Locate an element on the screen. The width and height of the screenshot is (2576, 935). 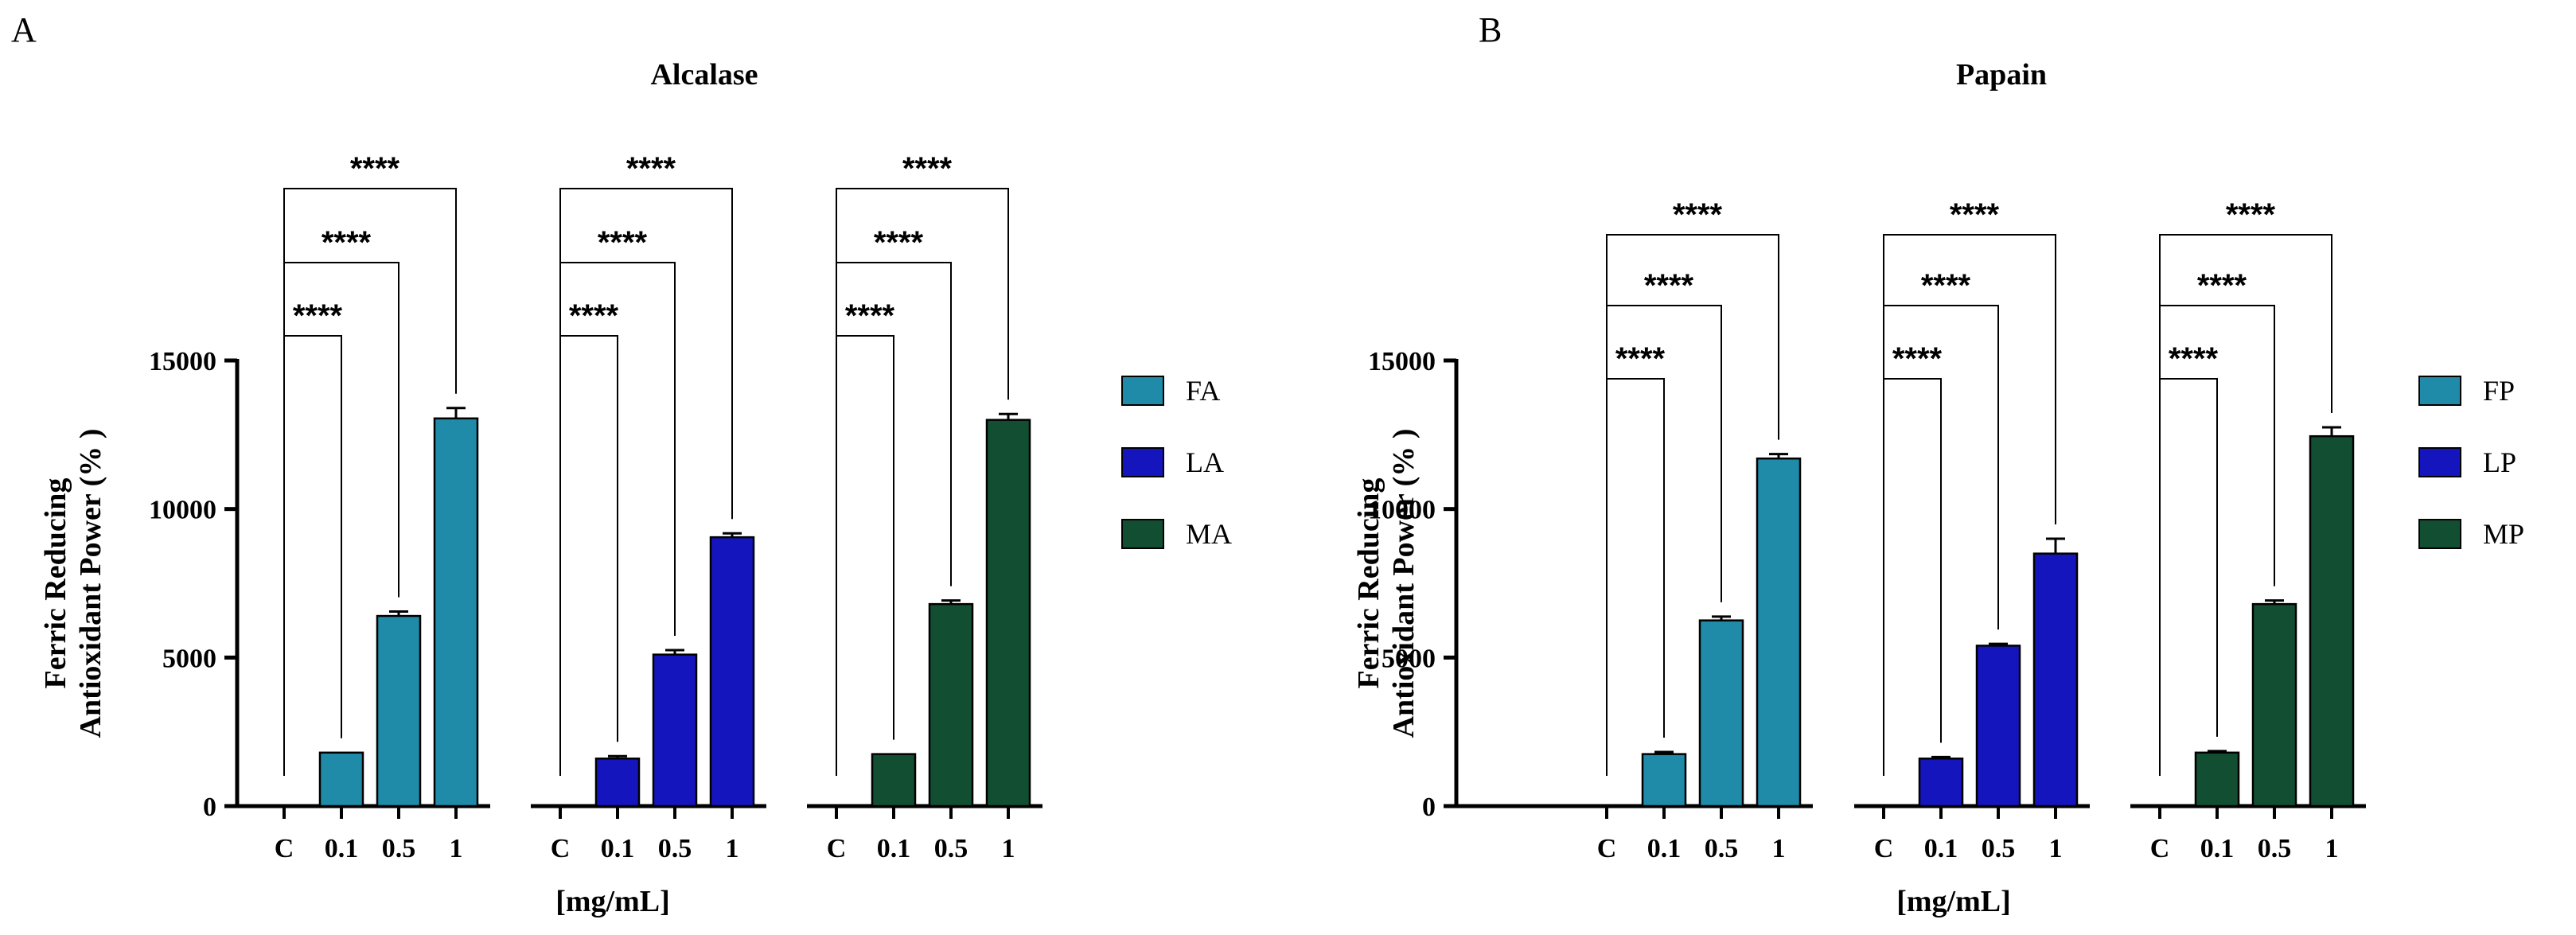
legend-label: LA is located at coordinates (1205, 462).